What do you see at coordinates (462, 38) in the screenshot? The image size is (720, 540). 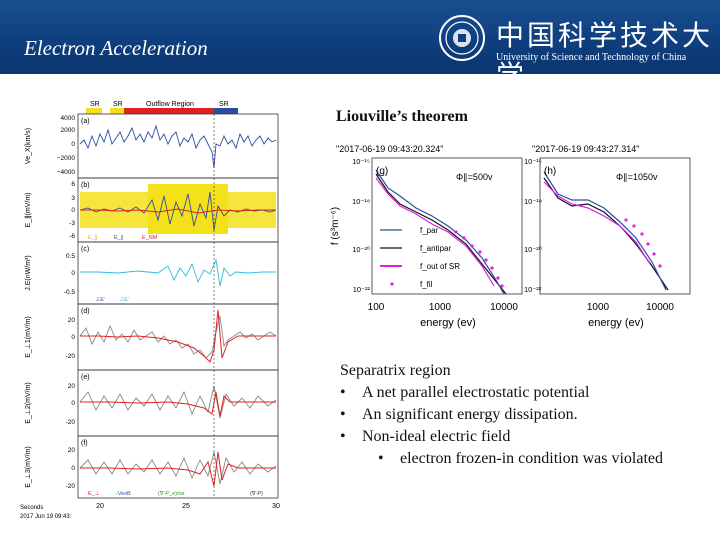 I see `ustc-seal-logo` at bounding box center [462, 38].